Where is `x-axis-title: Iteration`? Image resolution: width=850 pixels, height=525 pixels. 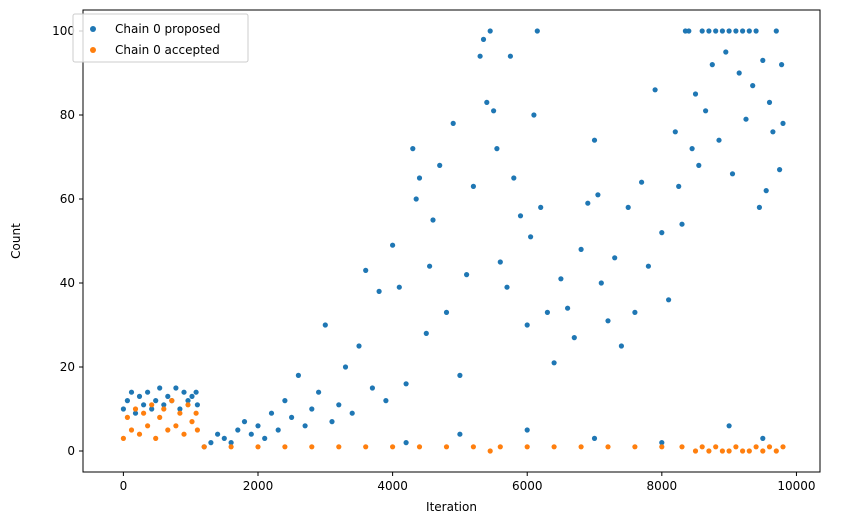
x-axis-title: Iteration is located at coordinates (451, 507).